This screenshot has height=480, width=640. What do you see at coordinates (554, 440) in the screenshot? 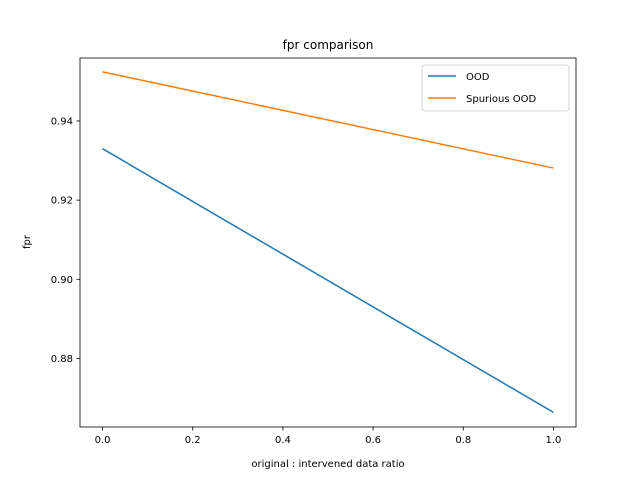
I see `x-tick-label: 1.0` at bounding box center [554, 440].